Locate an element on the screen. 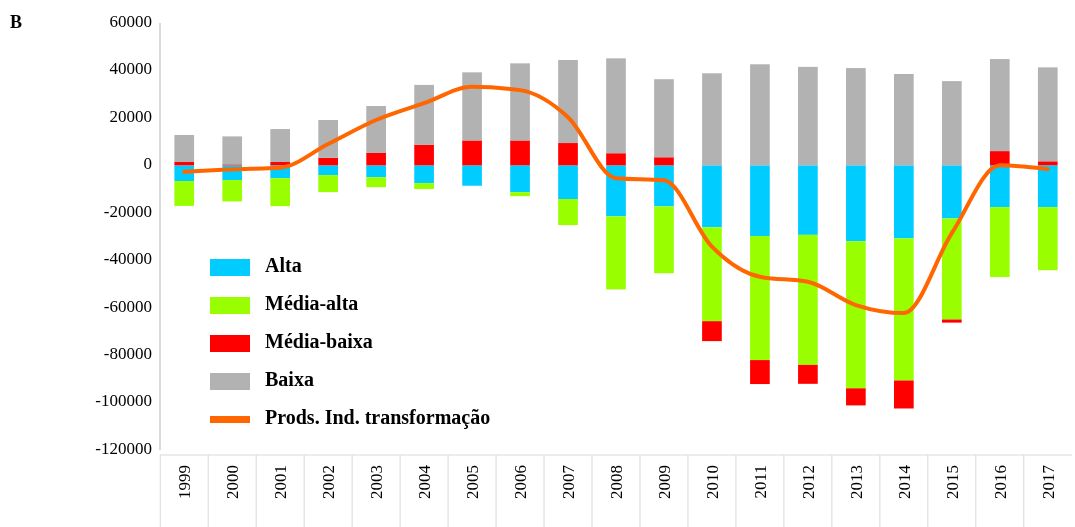 The image size is (1075, 527). y-tick-label: 60000 is located at coordinates (130, 21).